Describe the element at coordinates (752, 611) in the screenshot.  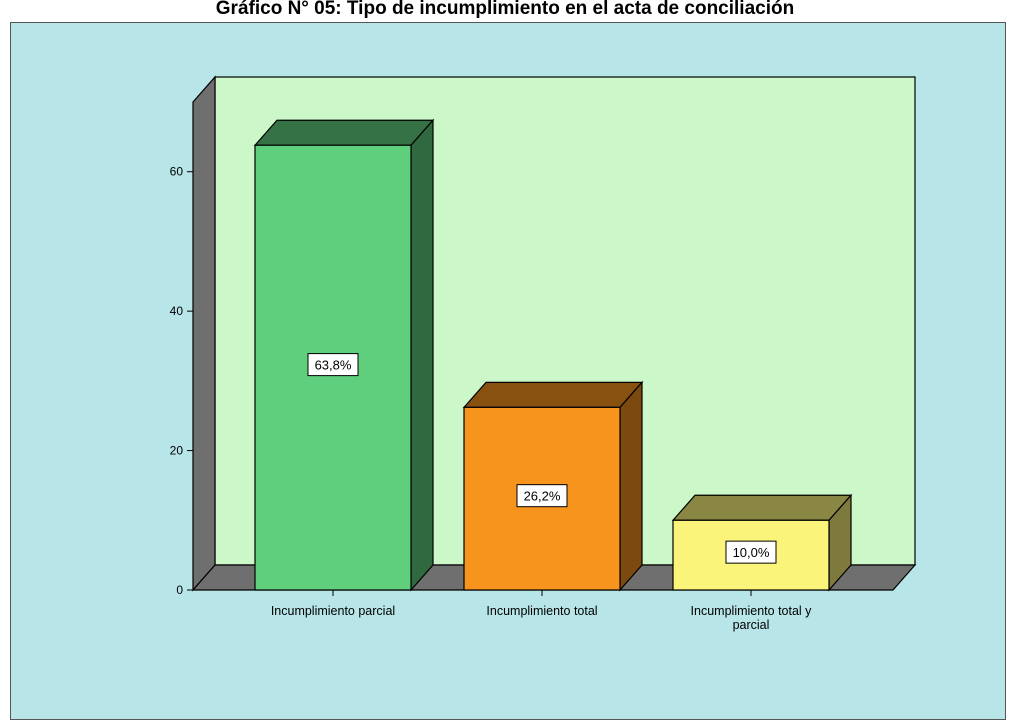
I see `category-label: Incumplimiento total y` at that location.